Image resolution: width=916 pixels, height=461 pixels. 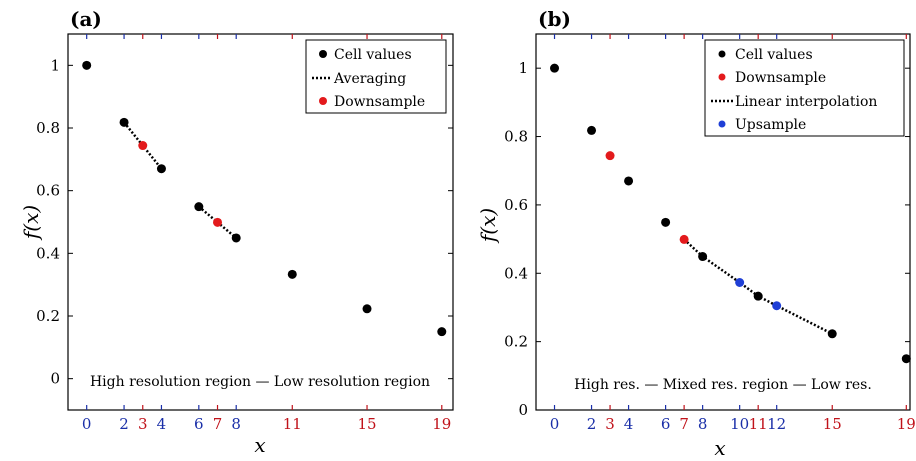 I want to click on panel-a-ytick-label: 0.2, so click(x=48, y=316).